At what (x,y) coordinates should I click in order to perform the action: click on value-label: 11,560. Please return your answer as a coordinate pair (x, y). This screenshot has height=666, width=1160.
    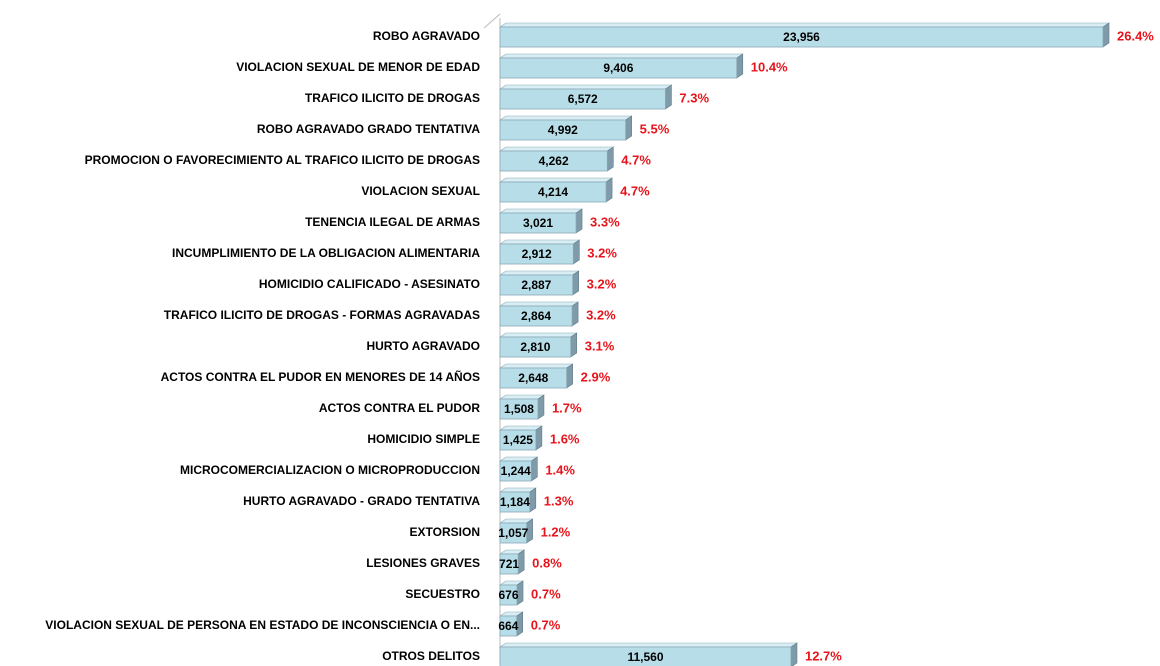
    Looking at the image, I should click on (645, 657).